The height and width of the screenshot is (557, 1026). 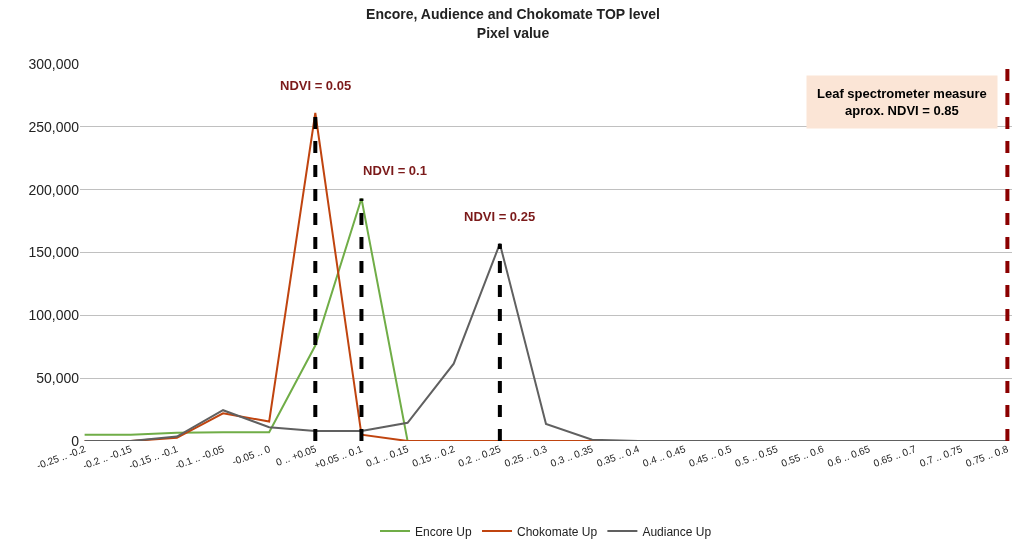 I want to click on x-tick-label: 0.7 .. 0.75, so click(x=941, y=456).